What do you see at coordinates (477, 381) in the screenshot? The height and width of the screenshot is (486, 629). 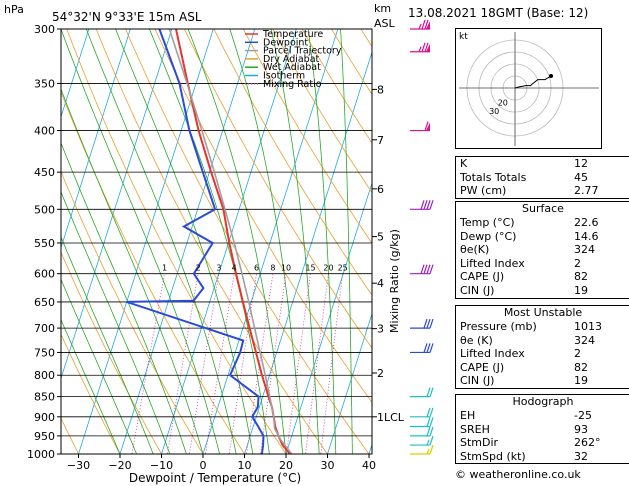 I see `row-label: CIN (J)` at bounding box center [477, 381].